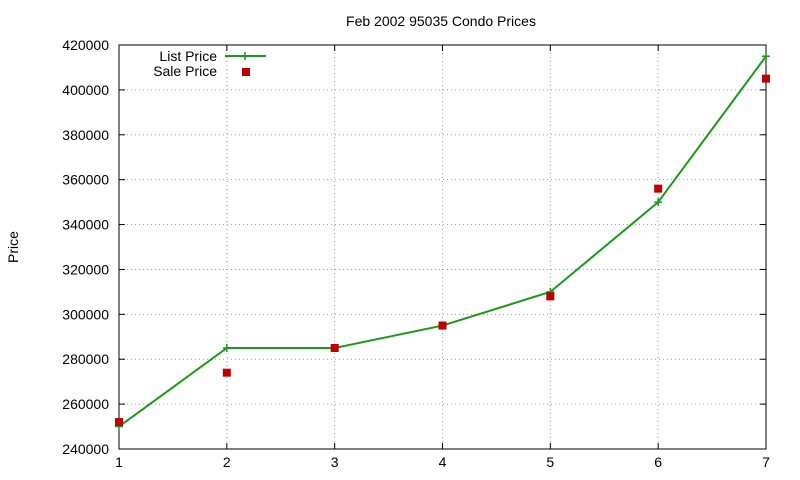  Describe the element at coordinates (245, 56) in the screenshot. I see `legend-marker-list-price` at that location.